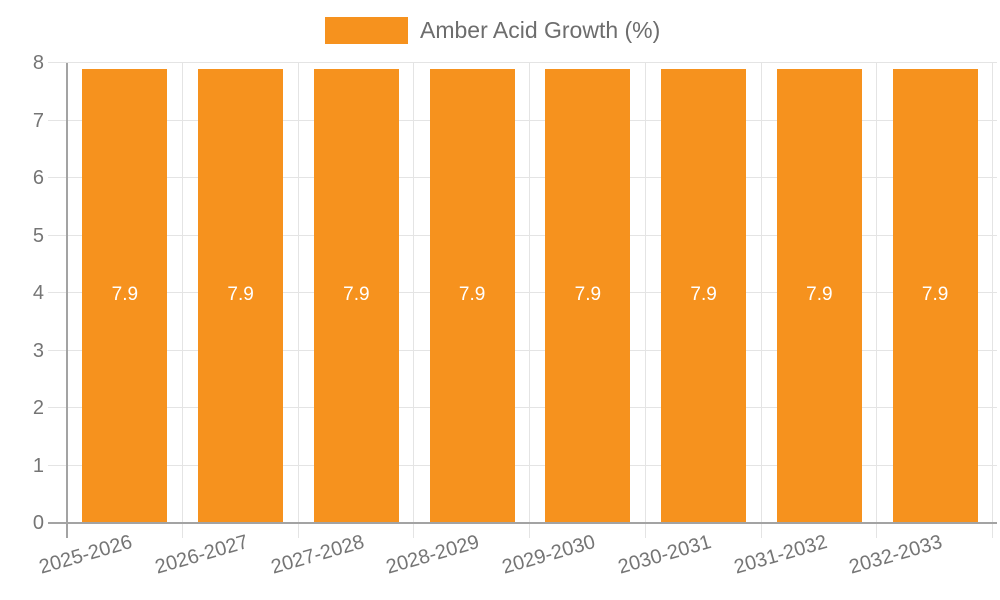 Image resolution: width=1000 pixels, height=600 pixels. What do you see at coordinates (433, 555) in the screenshot?
I see `x-axis-label: 2028-2029` at bounding box center [433, 555].